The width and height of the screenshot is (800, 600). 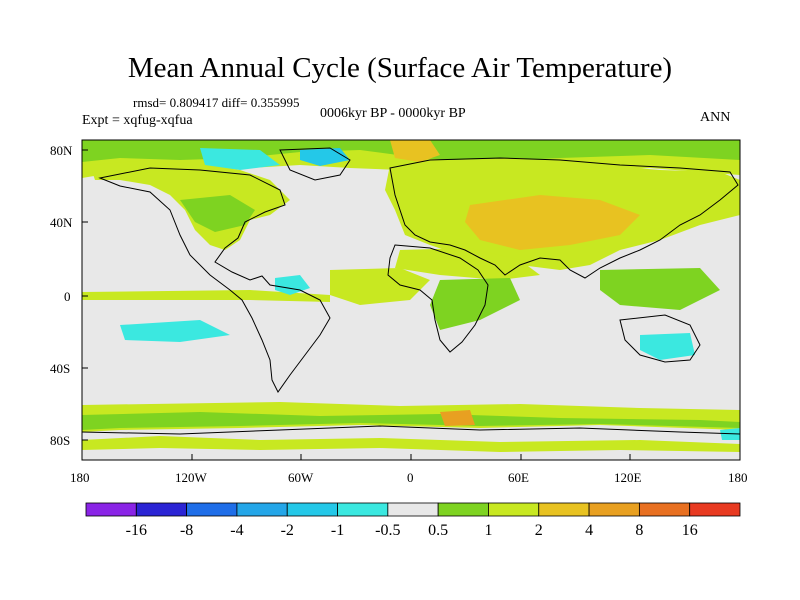 What do you see at coordinates (287, 530) in the screenshot?
I see `colorbar-label: -2` at bounding box center [287, 530].